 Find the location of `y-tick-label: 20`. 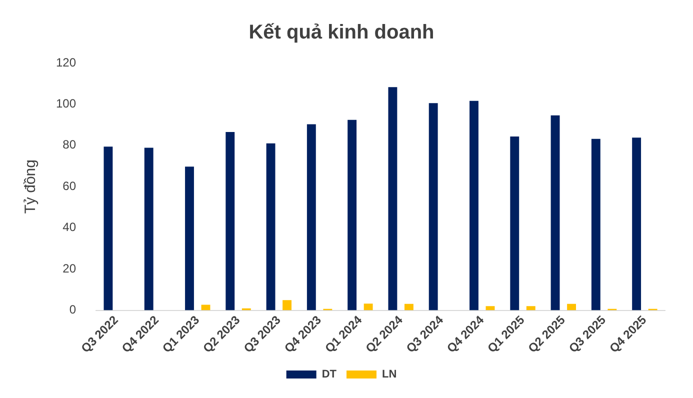

y-tick-label: 20 is located at coordinates (69, 268).